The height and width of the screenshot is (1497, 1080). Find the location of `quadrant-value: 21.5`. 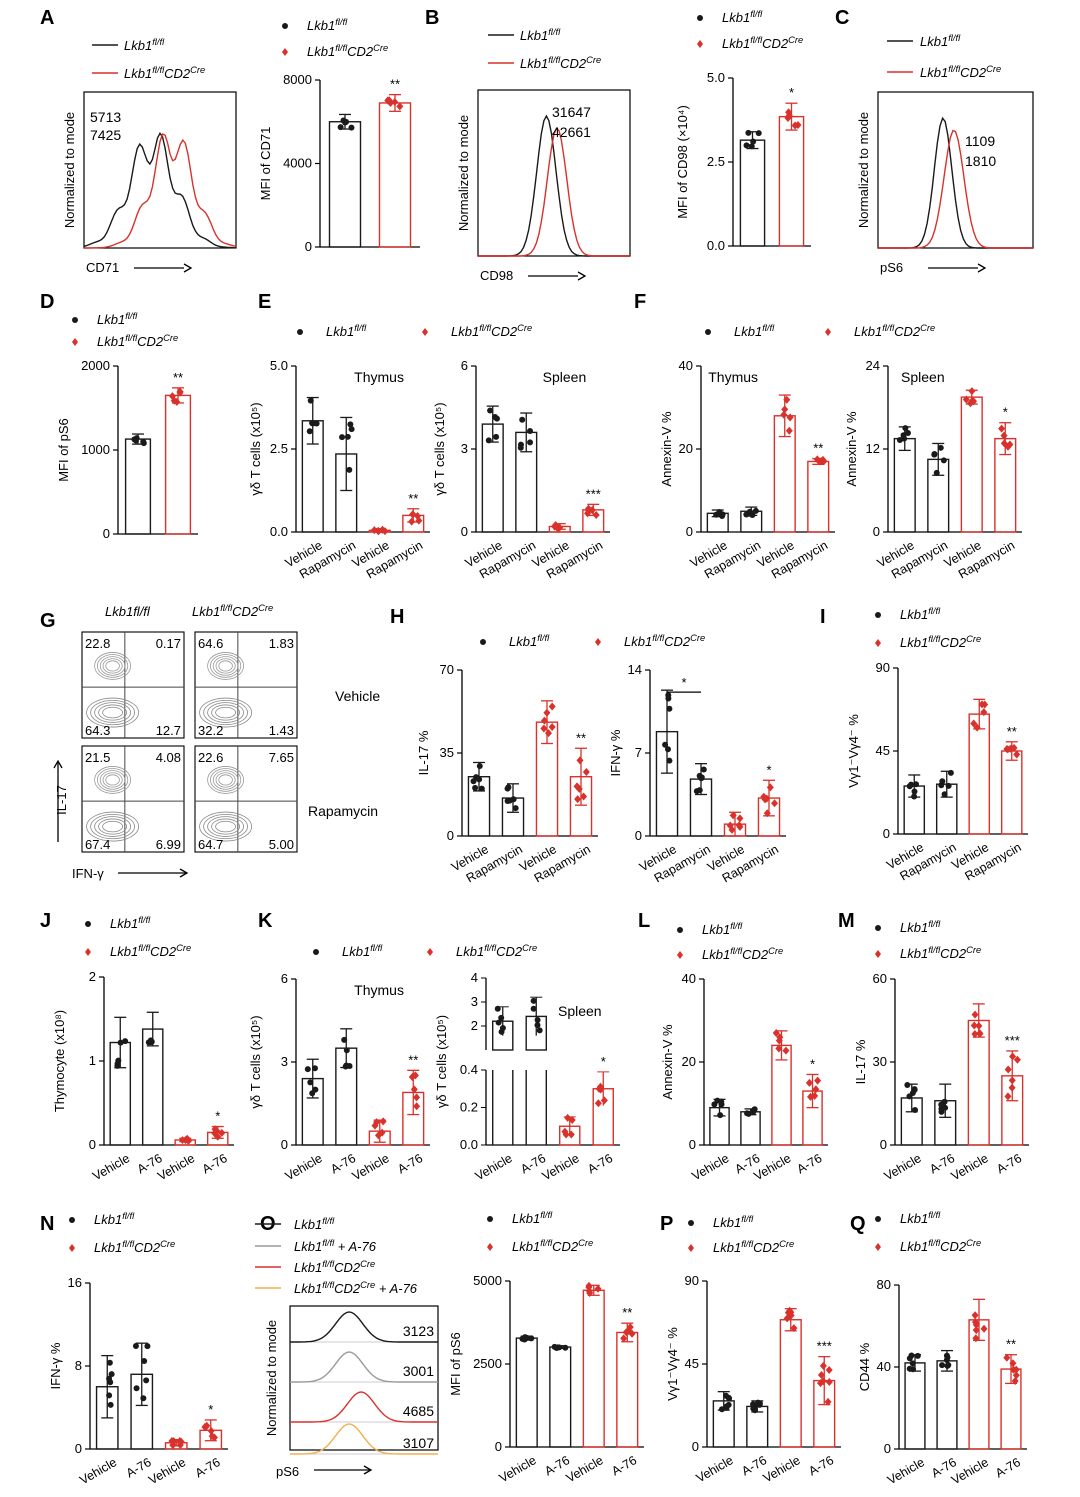

quadrant-value: 21.5 is located at coordinates (97, 757).